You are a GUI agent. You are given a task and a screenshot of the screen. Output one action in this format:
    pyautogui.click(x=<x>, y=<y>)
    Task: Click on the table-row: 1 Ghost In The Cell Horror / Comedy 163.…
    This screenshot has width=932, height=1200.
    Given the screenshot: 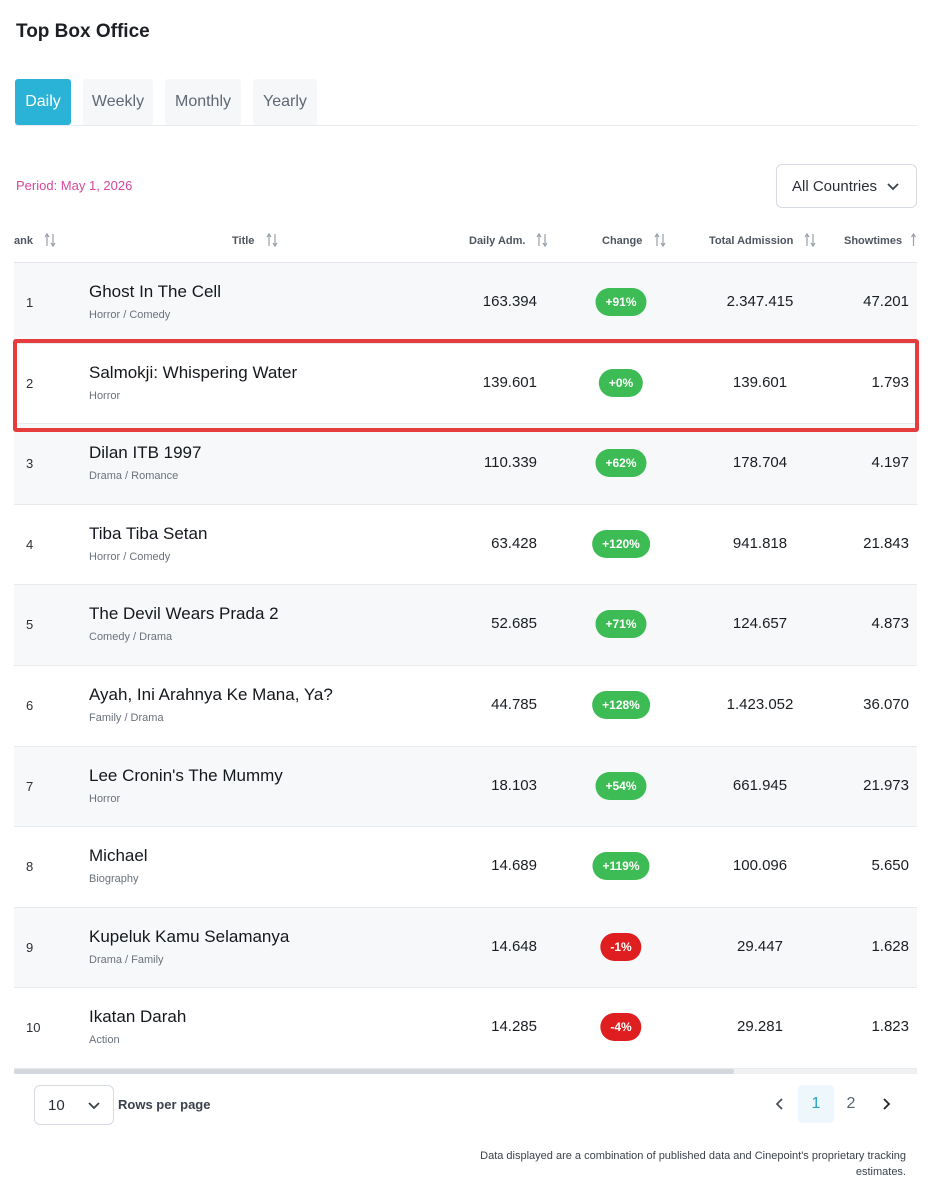 What is the action you would take?
    pyautogui.click(x=465, y=303)
    